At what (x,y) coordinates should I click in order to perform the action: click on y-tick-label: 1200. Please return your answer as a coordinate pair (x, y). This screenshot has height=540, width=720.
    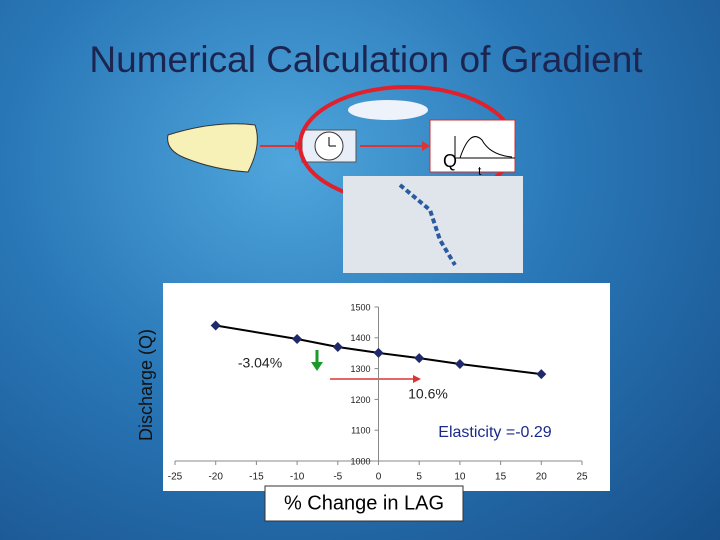
    Looking at the image, I should click on (360, 400).